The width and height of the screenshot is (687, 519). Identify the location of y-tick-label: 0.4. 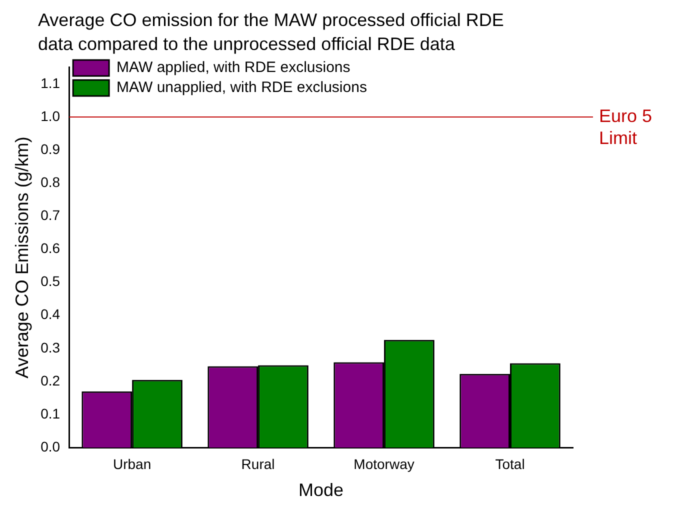
(50, 314).